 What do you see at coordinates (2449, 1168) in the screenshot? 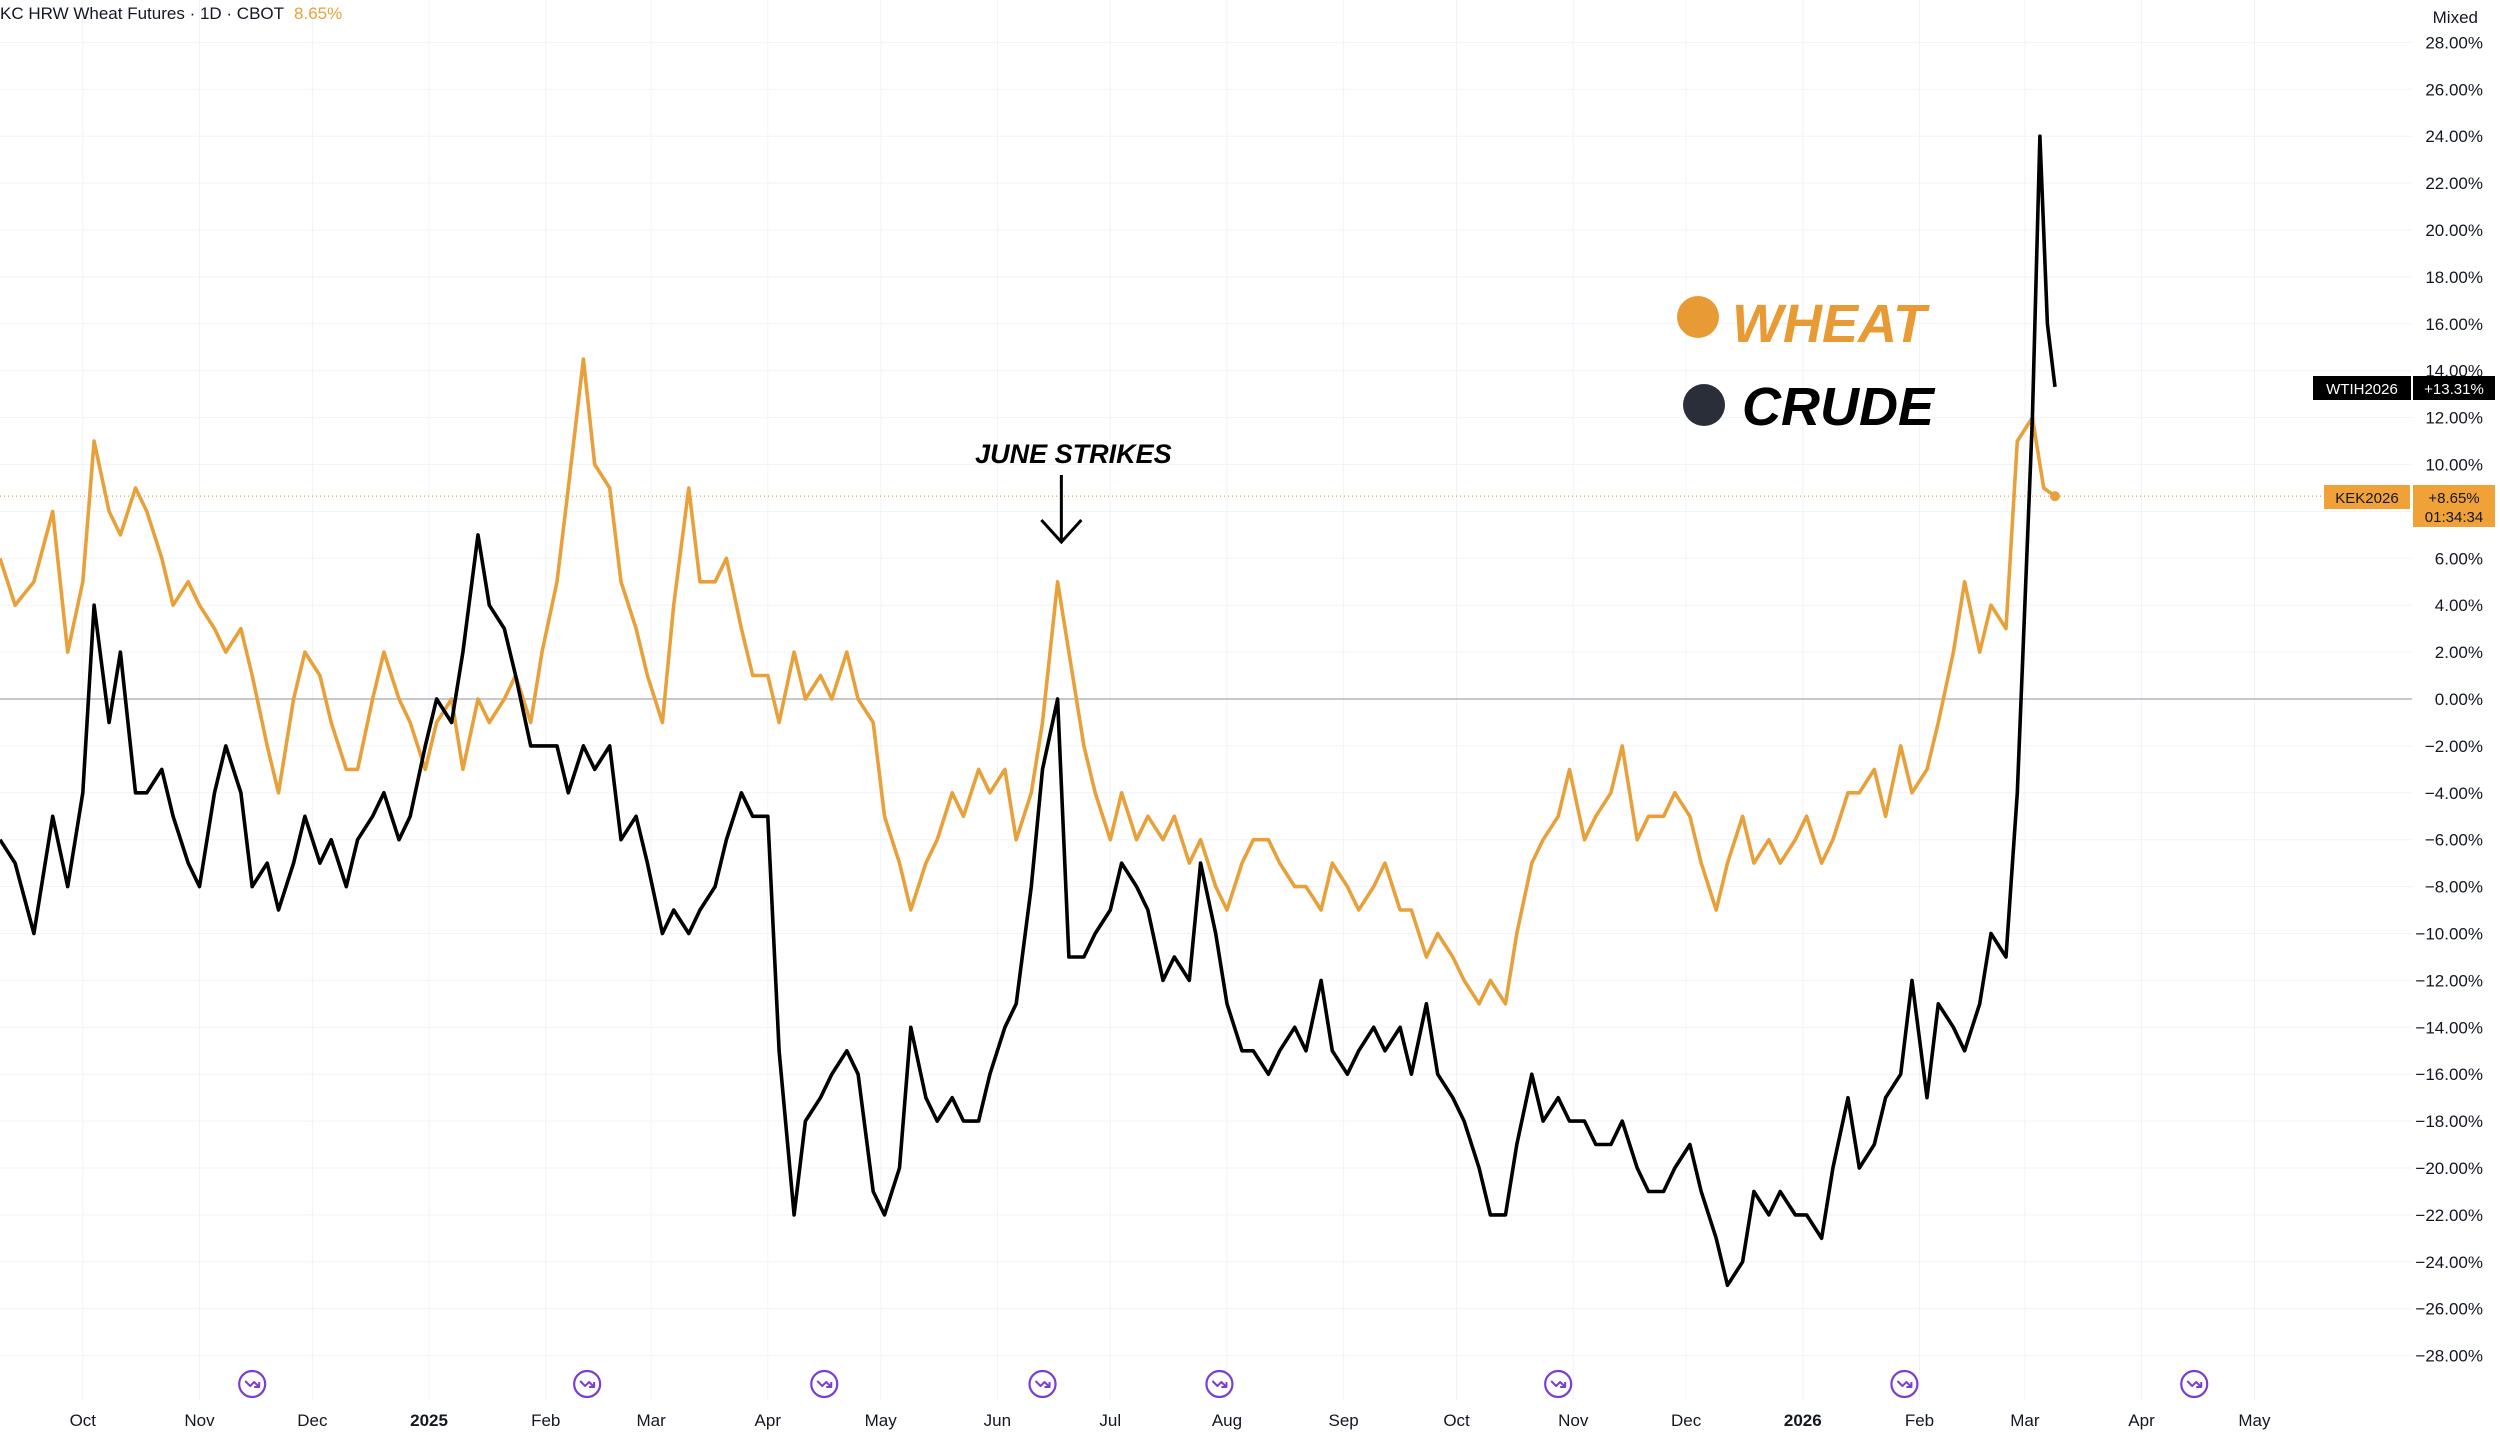
I see `y-tick-label: −20.00%` at bounding box center [2449, 1168].